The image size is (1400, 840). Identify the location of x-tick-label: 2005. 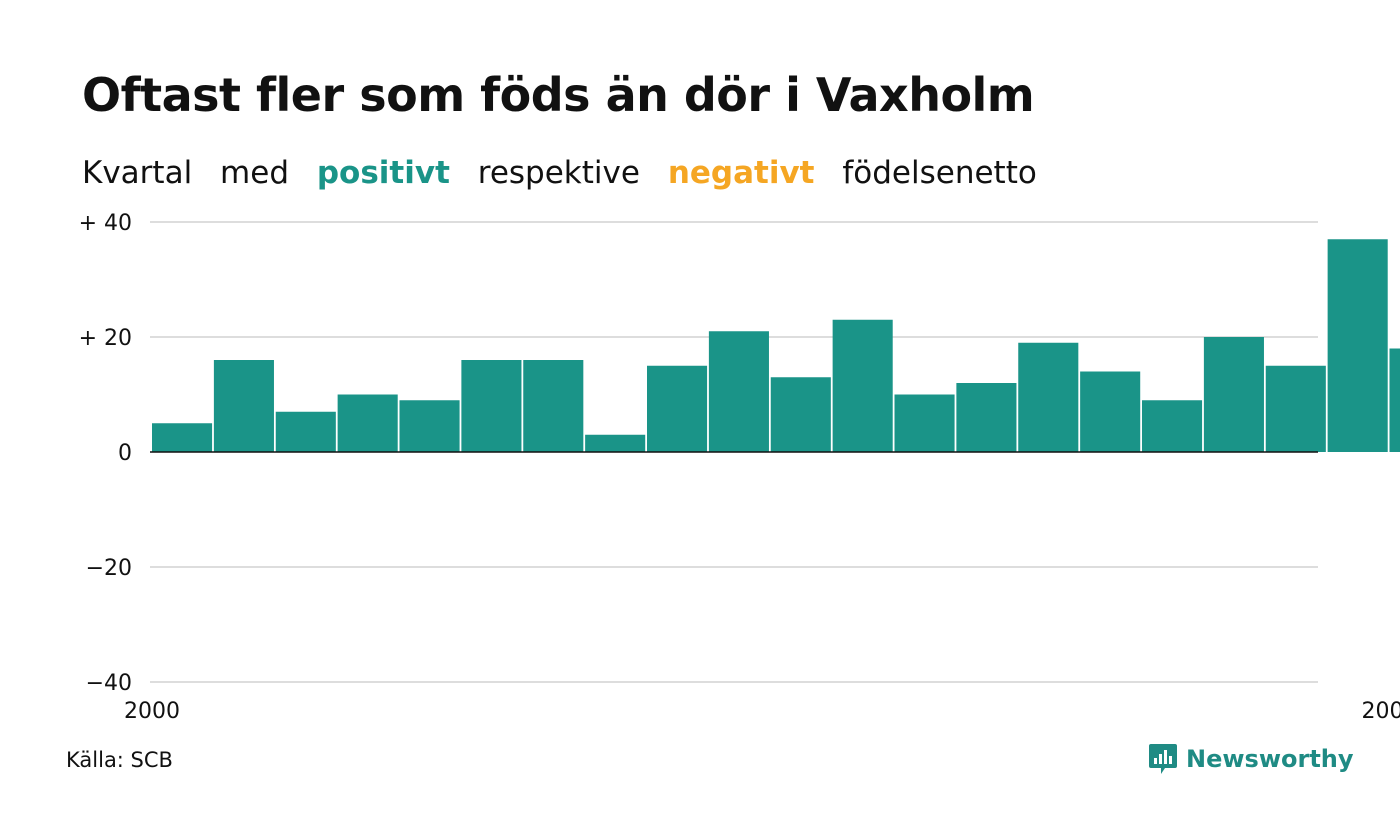
(1381, 711).